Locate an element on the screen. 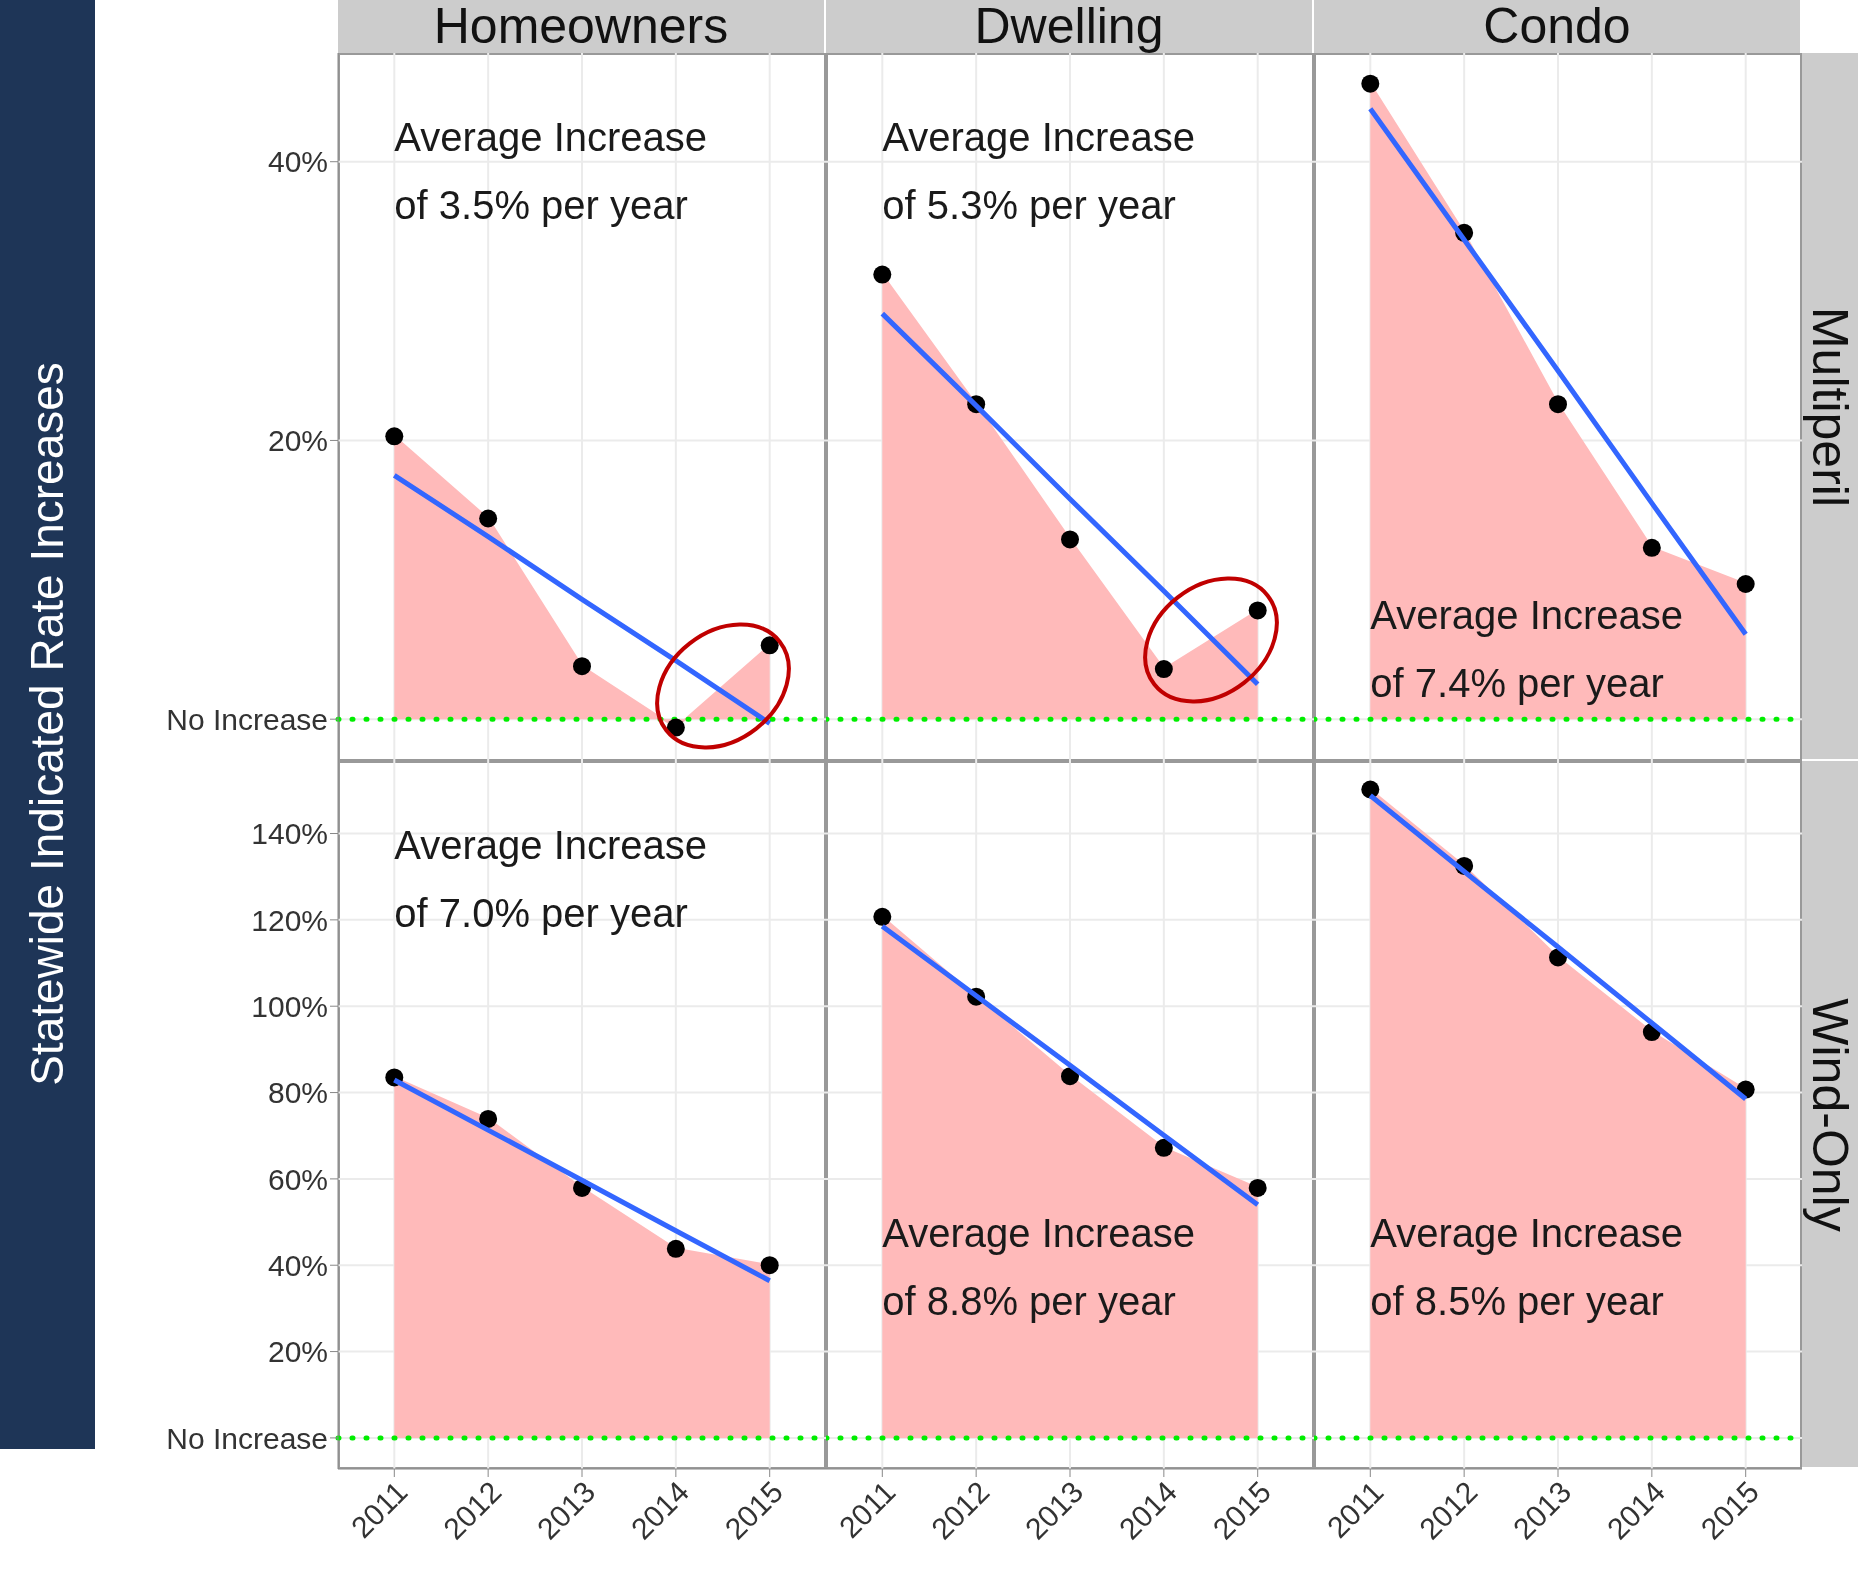 This screenshot has height=1582, width=1858. y-tick-label: 60% is located at coordinates (297, 1179).